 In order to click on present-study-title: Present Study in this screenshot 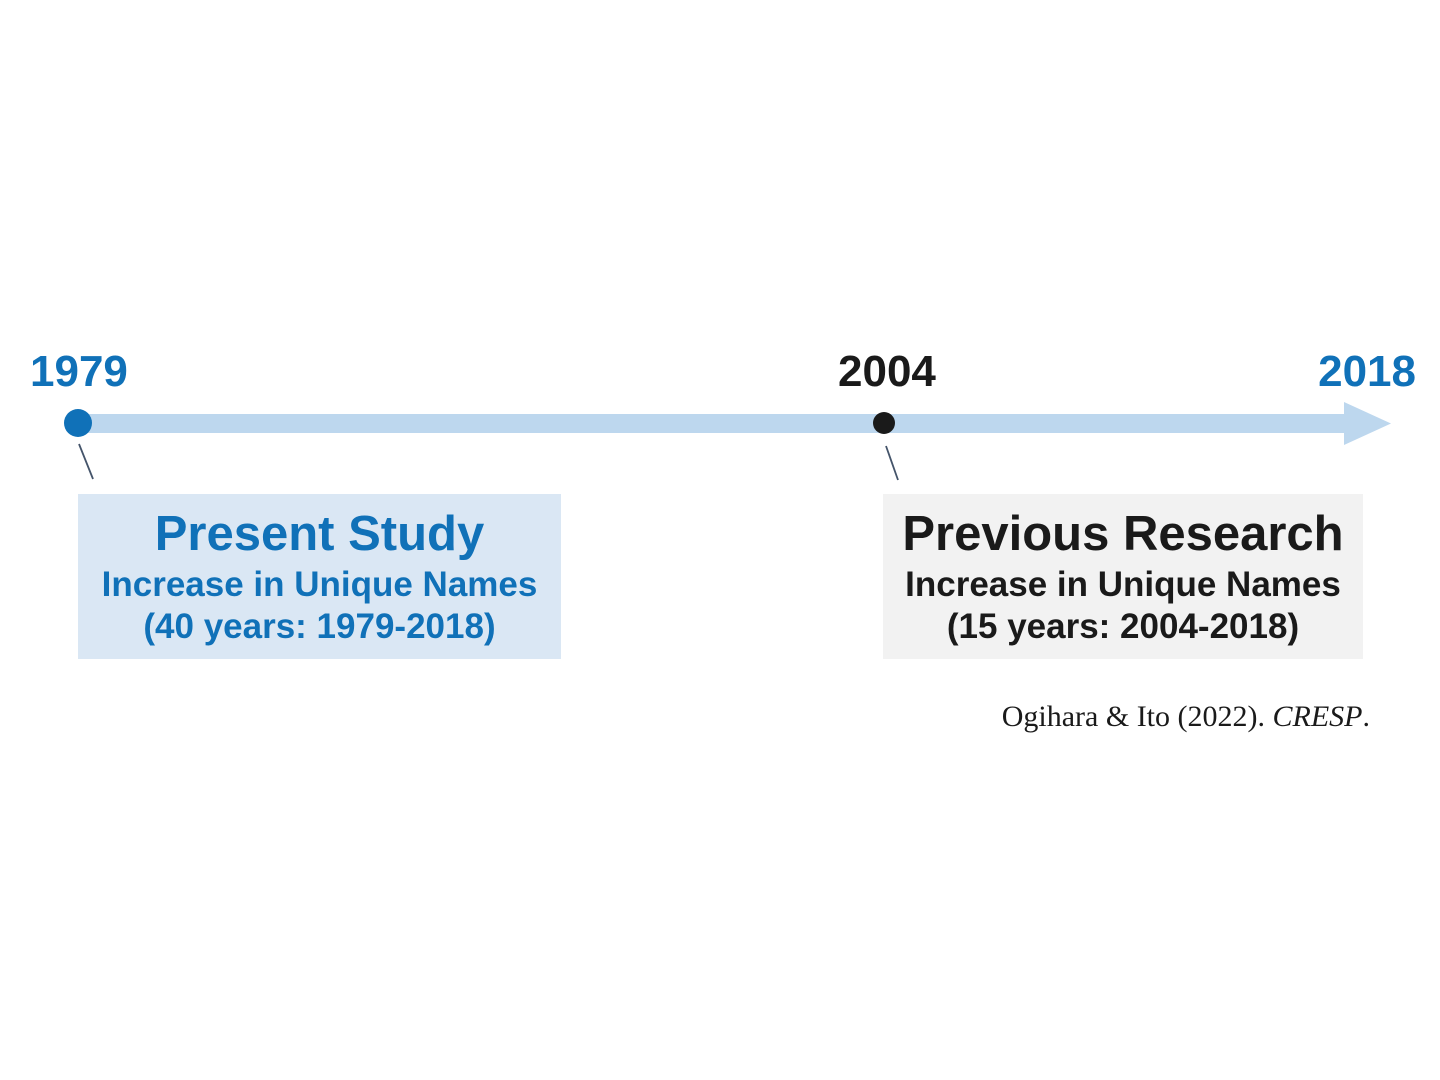, I will do `click(319, 534)`.